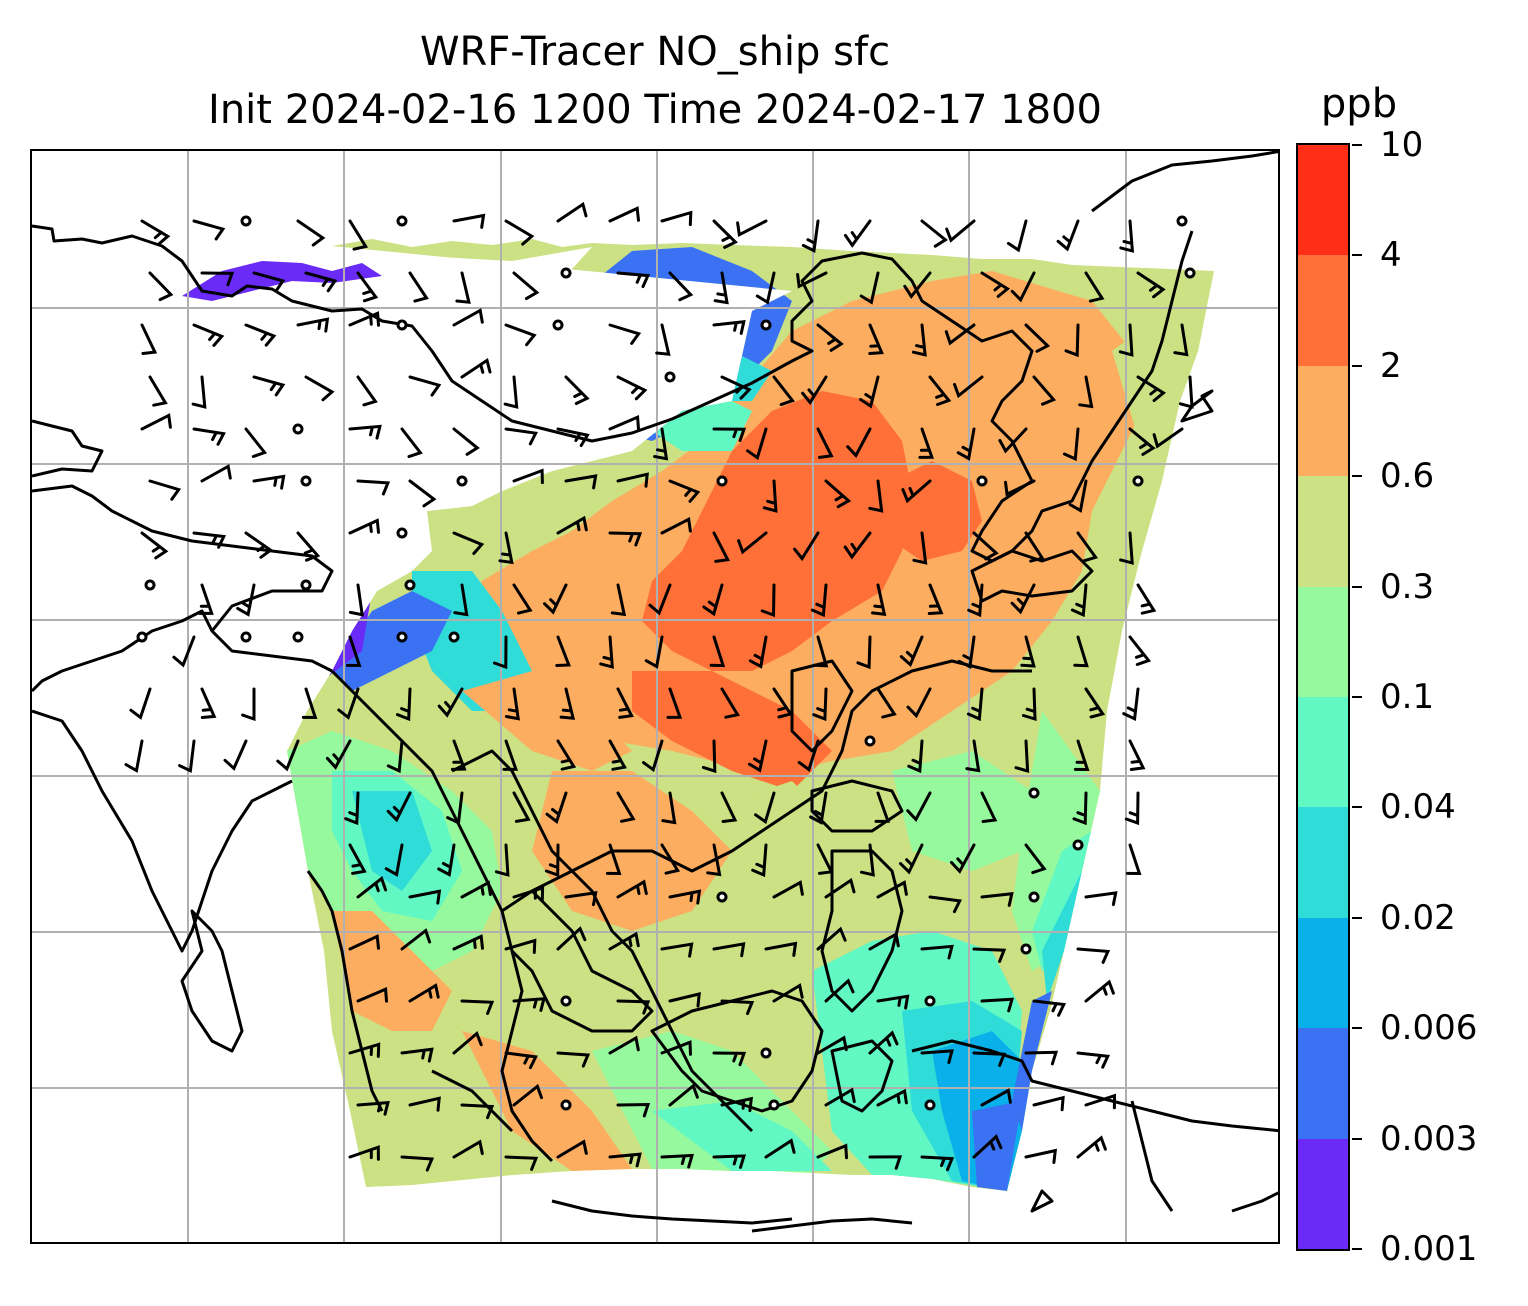 Image resolution: width=1528 pixels, height=1306 pixels. What do you see at coordinates (1429, 1249) in the screenshot?
I see `colorbar-tick-label: 0.001` at bounding box center [1429, 1249].